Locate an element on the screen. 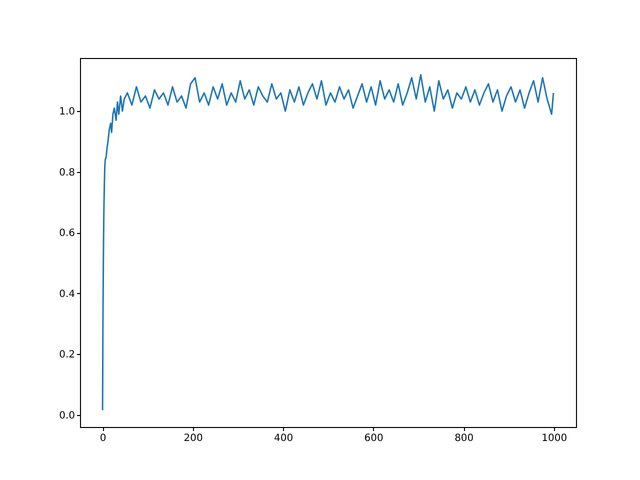 Image resolution: width=640 pixels, height=480 pixels. y-tick-label: 0.0 is located at coordinates (67, 416).